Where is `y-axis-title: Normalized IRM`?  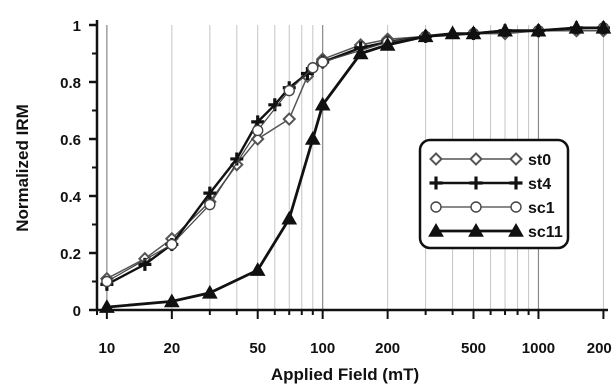 y-axis-title: Normalized IRM is located at coordinates (22, 168).